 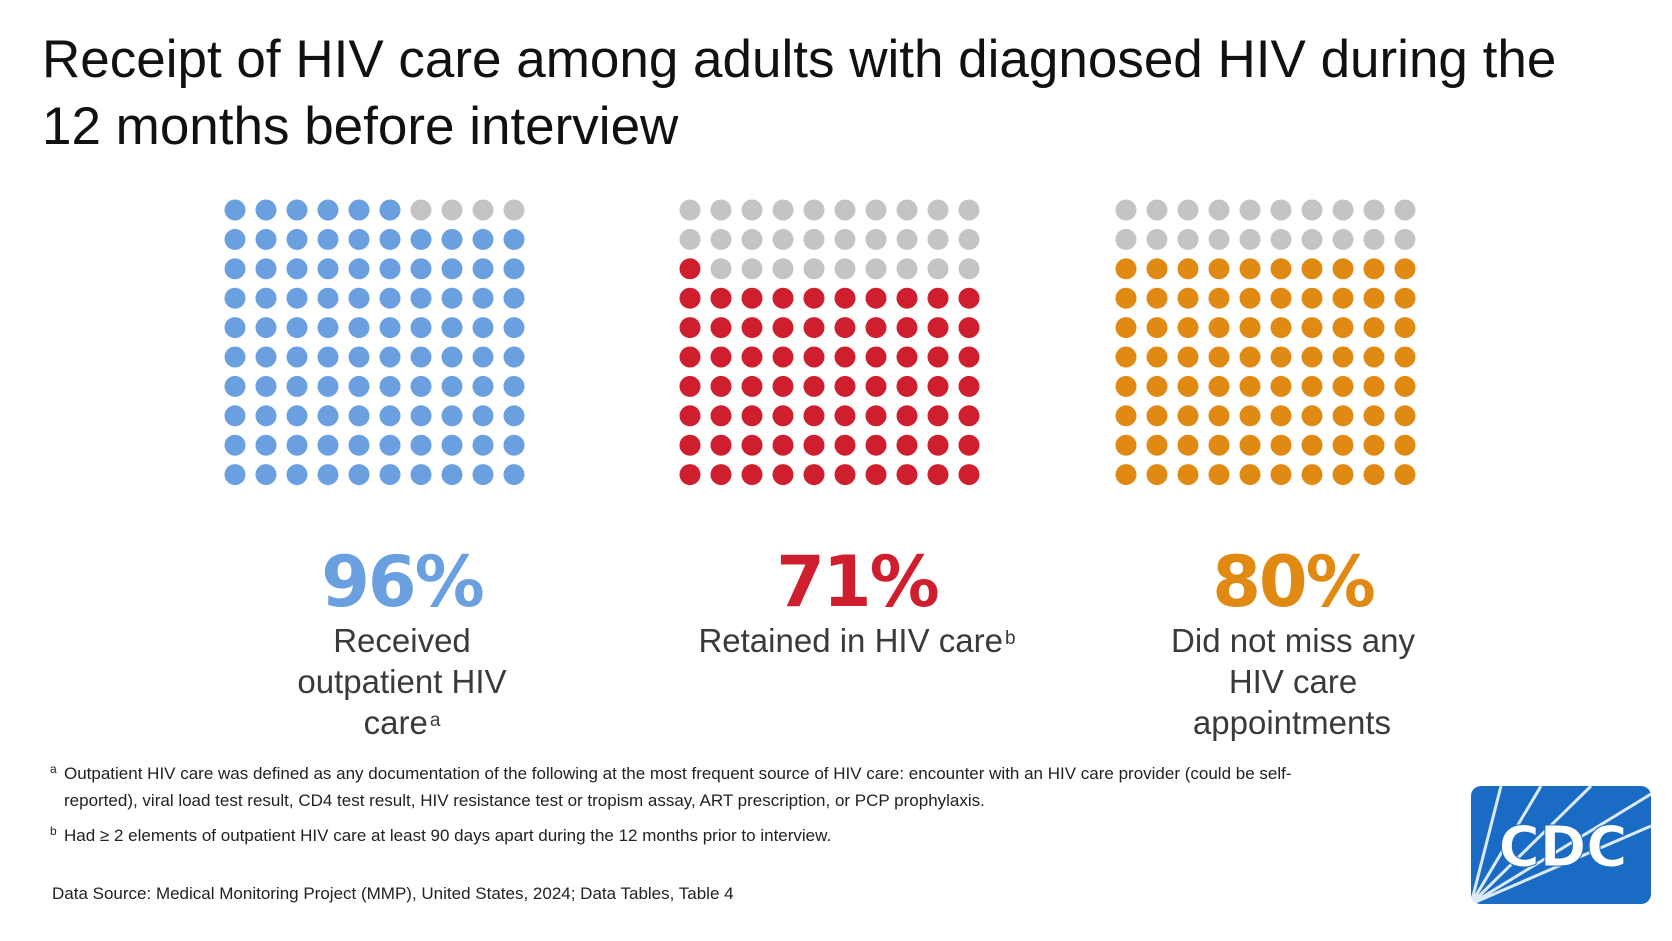 What do you see at coordinates (1561, 845) in the screenshot?
I see `logo-rays` at bounding box center [1561, 845].